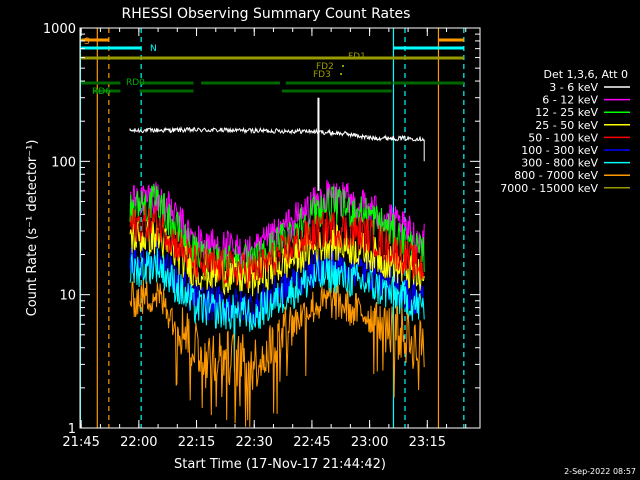  What do you see at coordinates (63, 162) in the screenshot?
I see `y-tick-label-2: 100` at bounding box center [63, 162].